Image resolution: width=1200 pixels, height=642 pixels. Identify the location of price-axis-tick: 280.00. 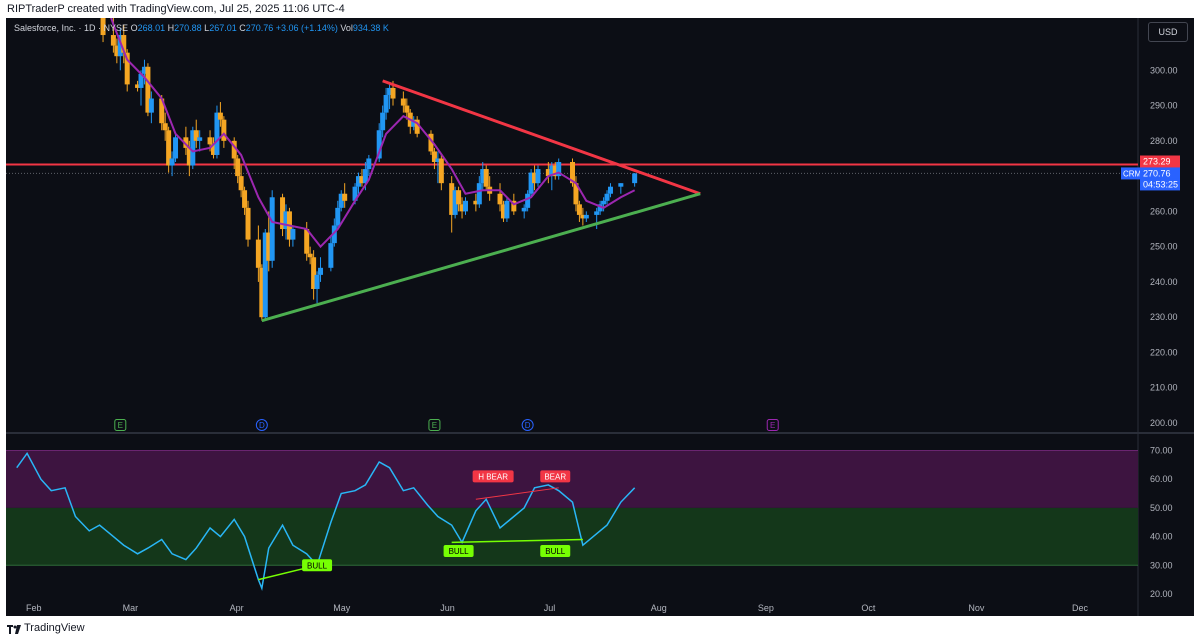
(1164, 141).